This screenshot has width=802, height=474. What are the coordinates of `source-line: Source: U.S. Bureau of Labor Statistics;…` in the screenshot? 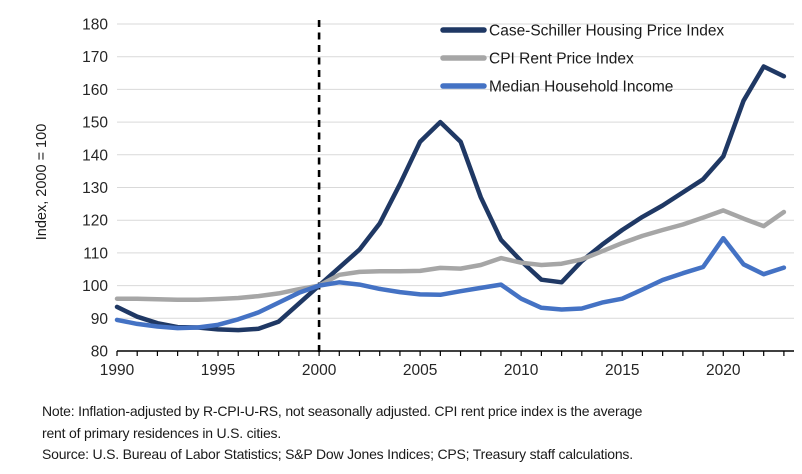 It's located at (337, 454).